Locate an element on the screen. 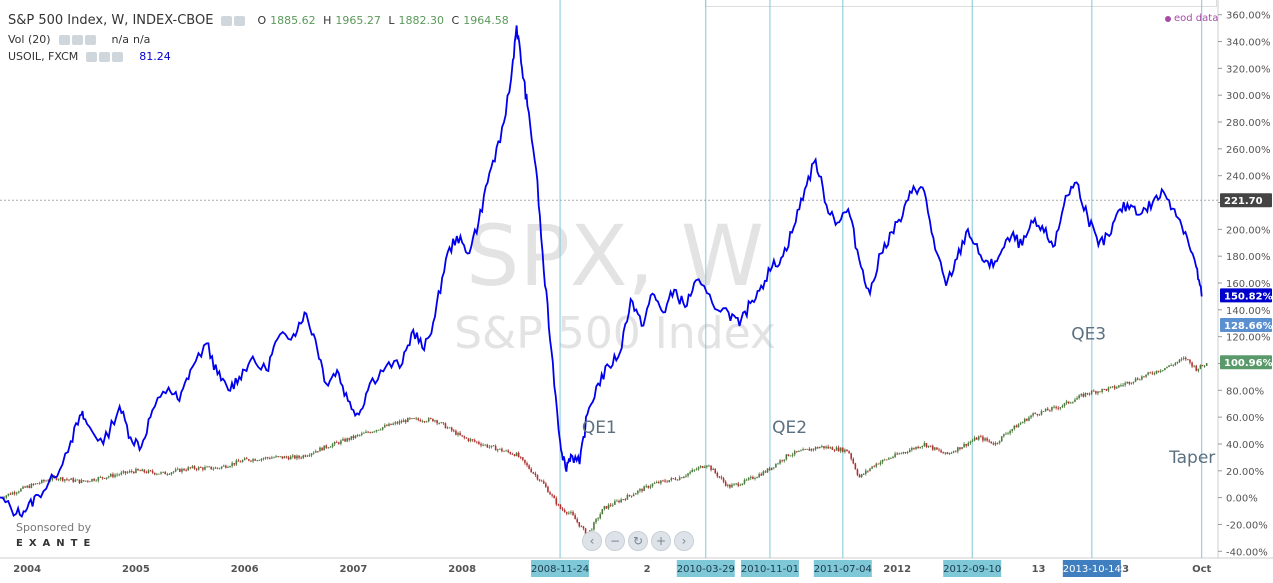  chart-navigation: ‹ − ↻ + › is located at coordinates (638, 541).